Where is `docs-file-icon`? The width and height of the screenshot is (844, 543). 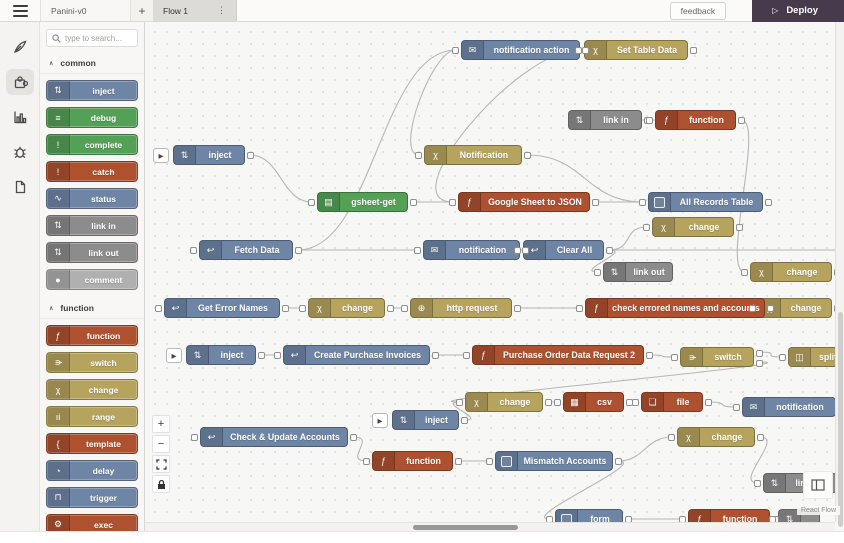
docs-file-icon is located at coordinates (20, 187).